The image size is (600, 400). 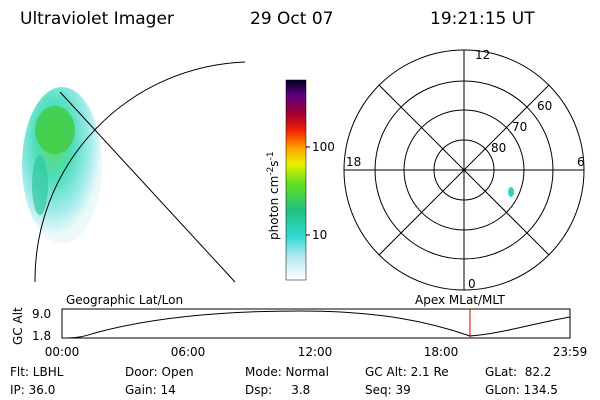 What do you see at coordinates (41, 336) in the screenshot?
I see `orbit-y-tick-label: 1.8` at bounding box center [41, 336].